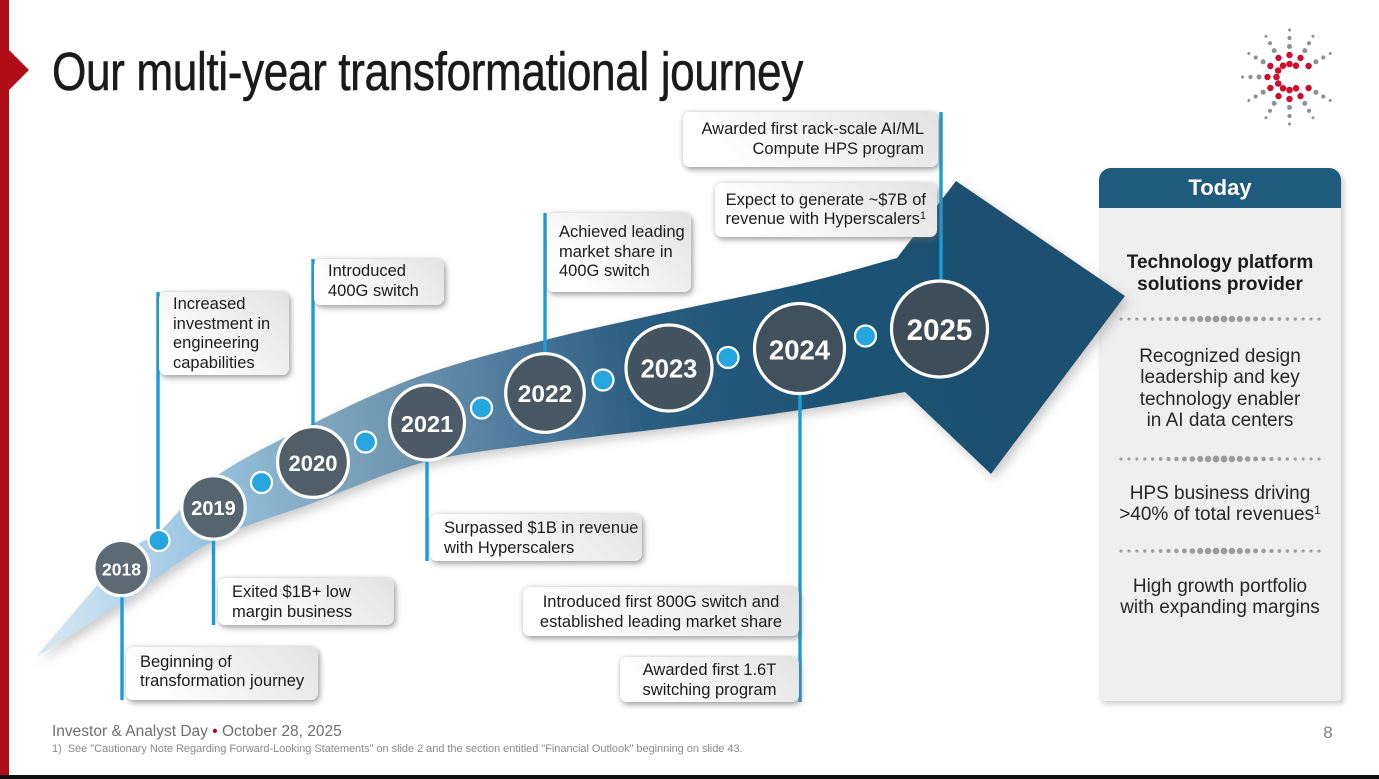 This screenshot has width=1379, height=779. What do you see at coordinates (940, 330) in the screenshot?
I see `svg-text: 2025` at bounding box center [940, 330].